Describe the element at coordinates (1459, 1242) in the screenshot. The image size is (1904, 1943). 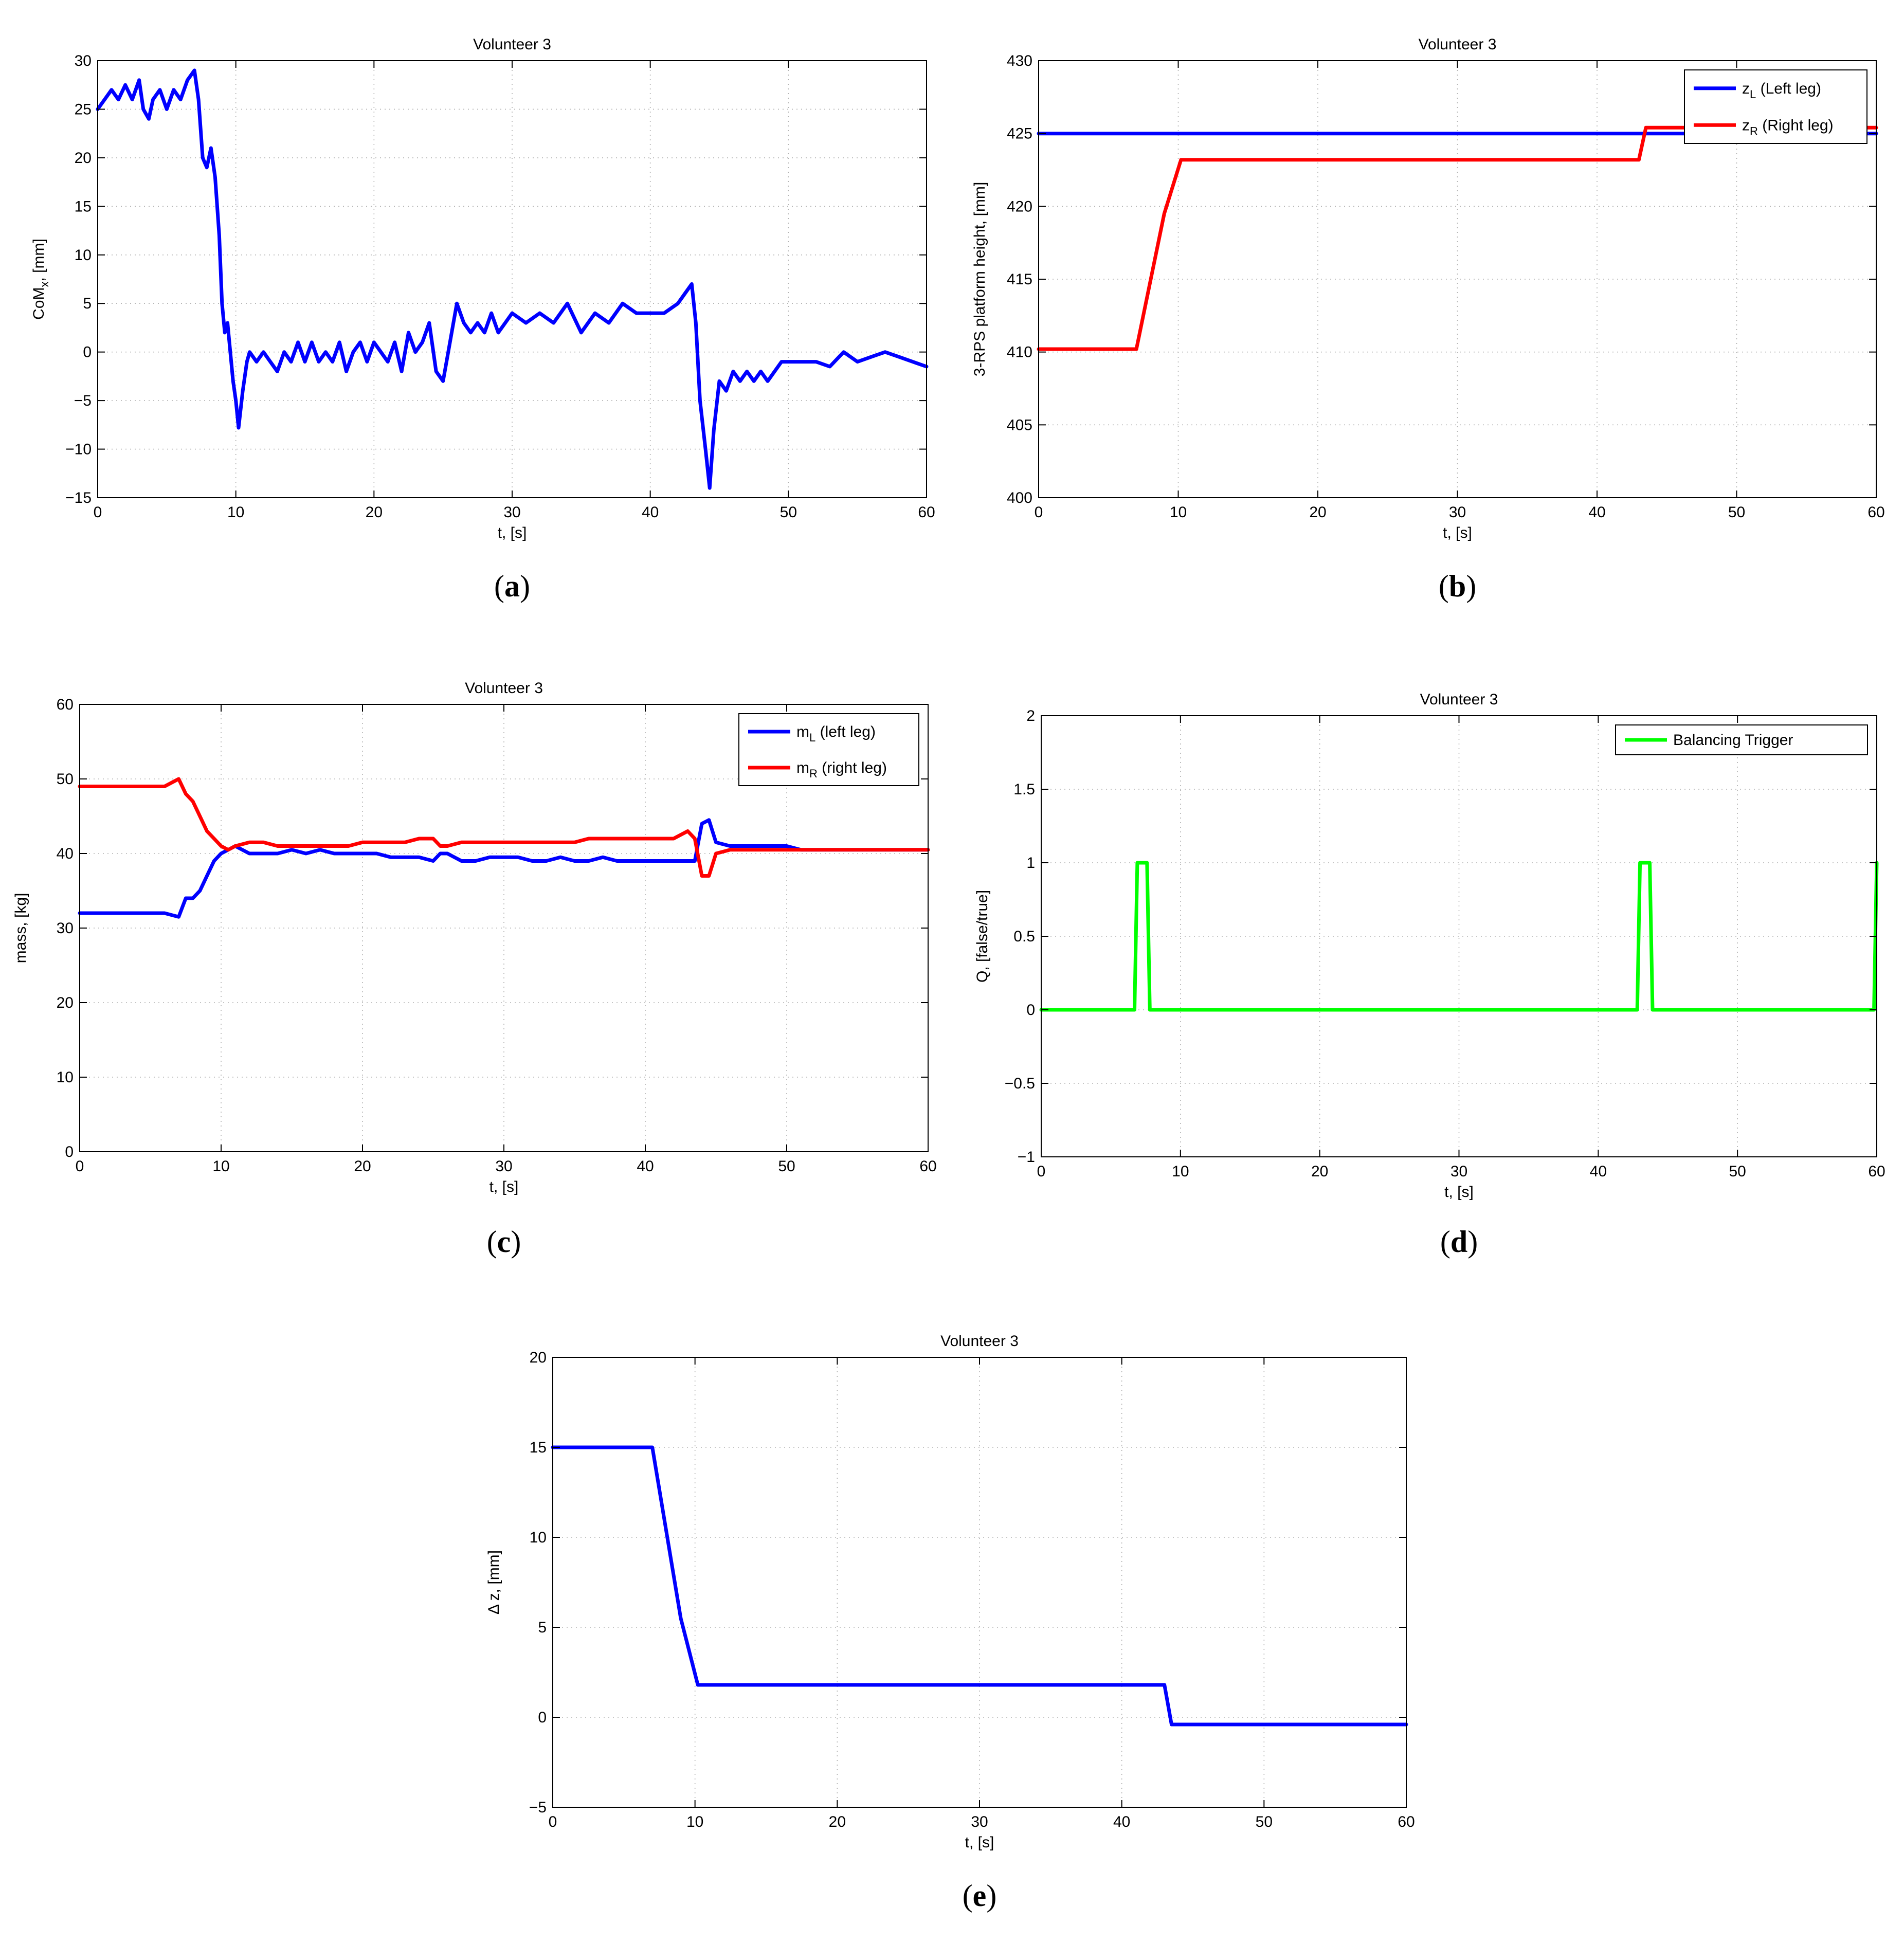
I see `panel-caption: (d)` at that location.